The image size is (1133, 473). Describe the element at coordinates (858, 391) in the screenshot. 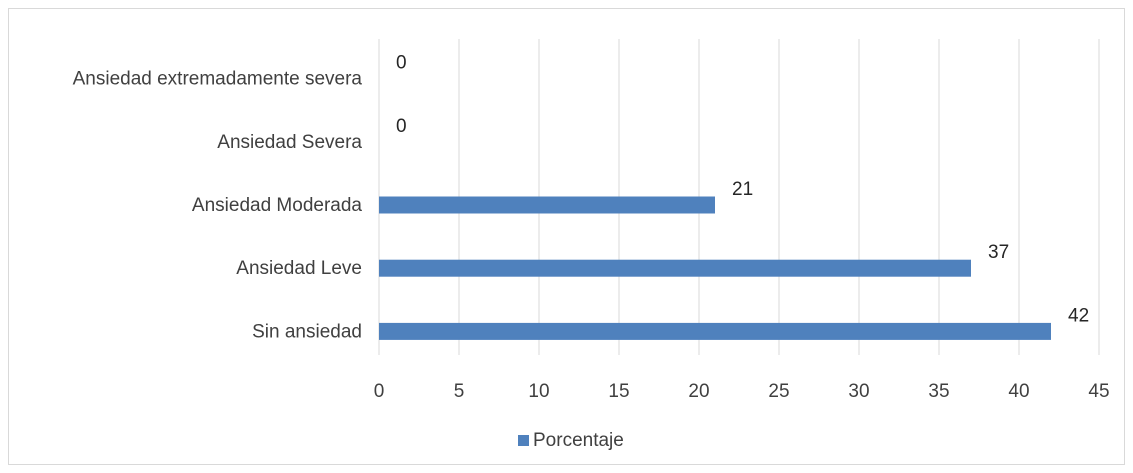

I see `x-tick-label: 30` at that location.